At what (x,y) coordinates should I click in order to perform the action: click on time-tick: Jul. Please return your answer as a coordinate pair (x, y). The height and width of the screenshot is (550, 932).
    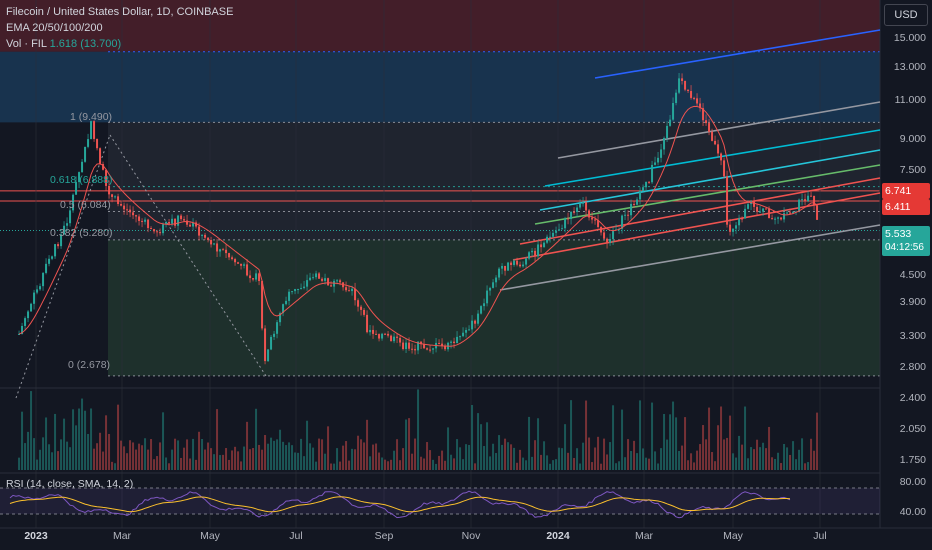
    Looking at the image, I should click on (820, 536).